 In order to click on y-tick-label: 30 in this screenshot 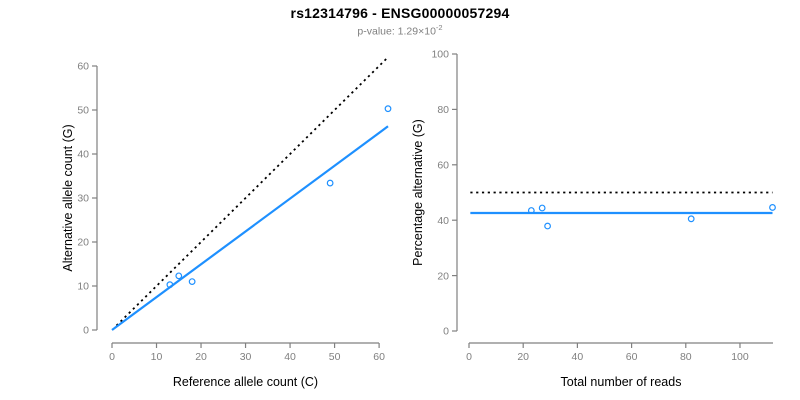, I will do `click(83, 199)`.